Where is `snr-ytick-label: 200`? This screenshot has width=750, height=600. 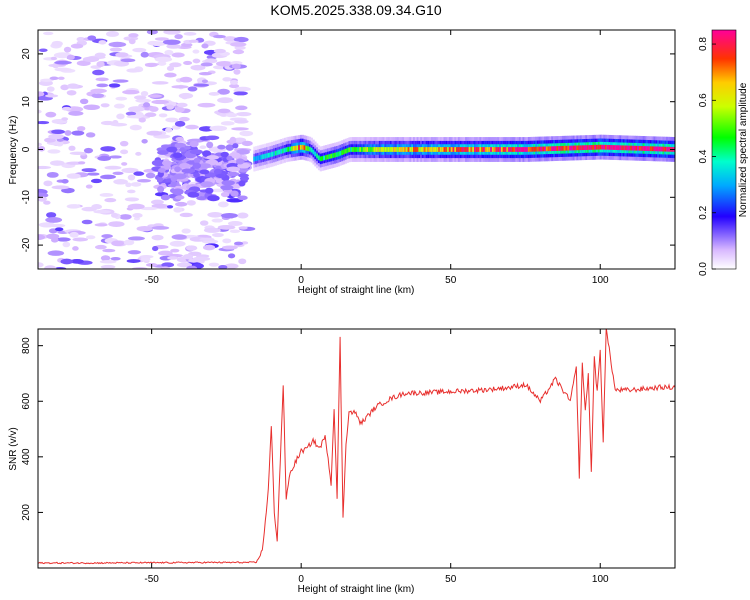
snr-ytick-label: 200 is located at coordinates (26, 512).